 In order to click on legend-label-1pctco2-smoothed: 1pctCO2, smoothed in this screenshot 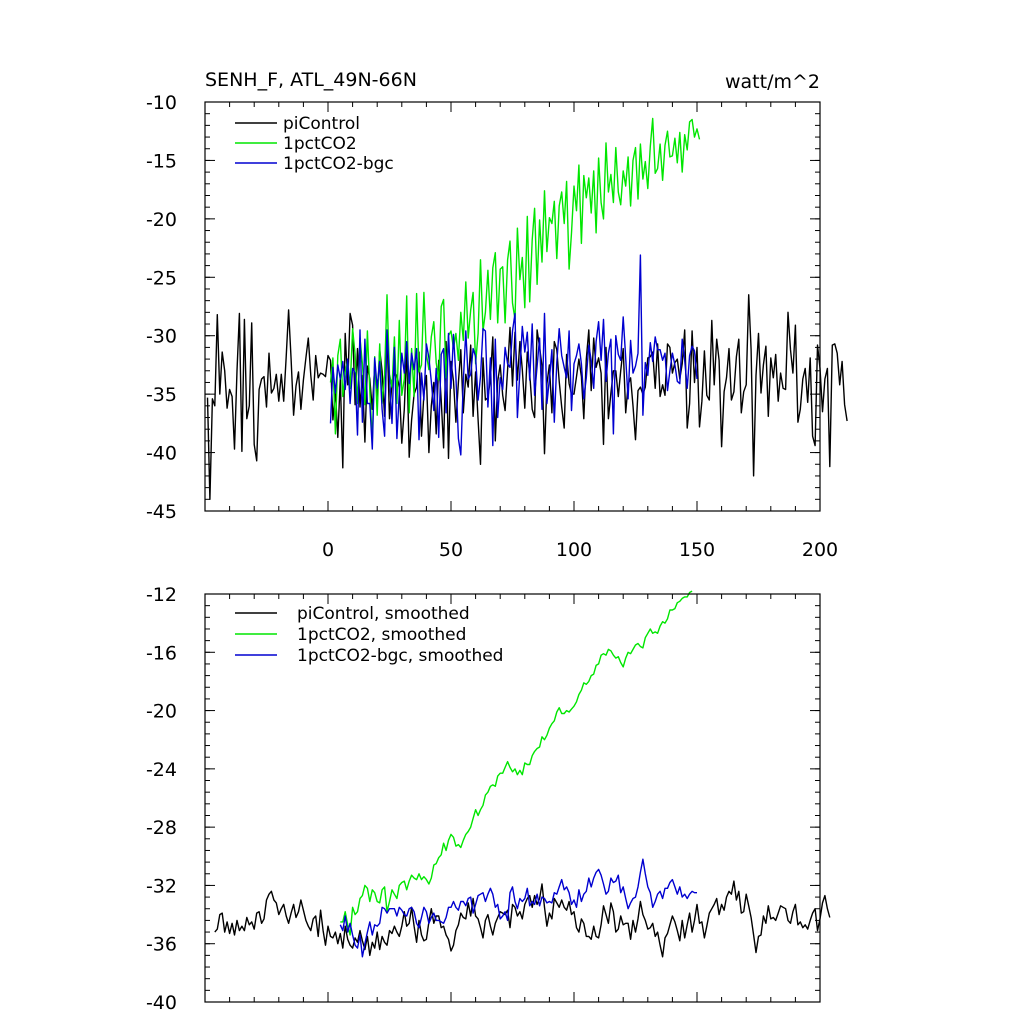, I will do `click(381, 635)`.